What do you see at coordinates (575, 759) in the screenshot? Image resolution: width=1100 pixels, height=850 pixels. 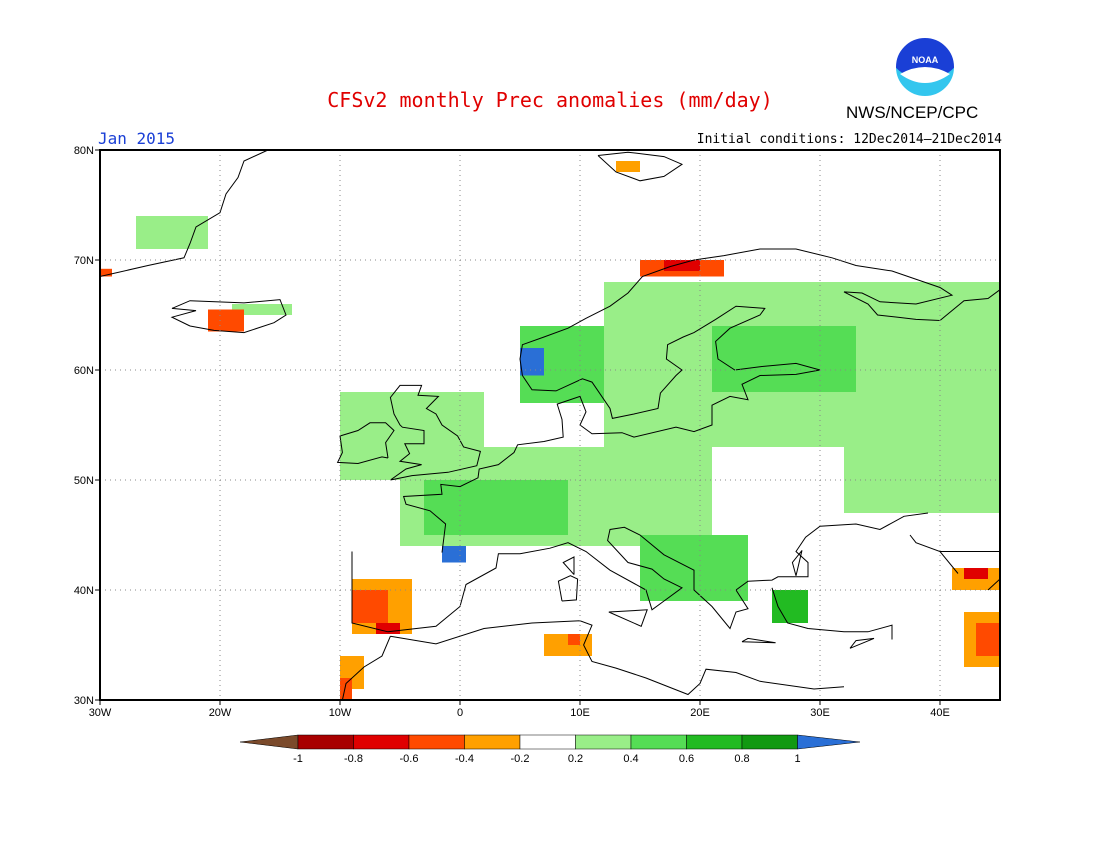 I see `colorbar-label: 0.2` at bounding box center [575, 759].